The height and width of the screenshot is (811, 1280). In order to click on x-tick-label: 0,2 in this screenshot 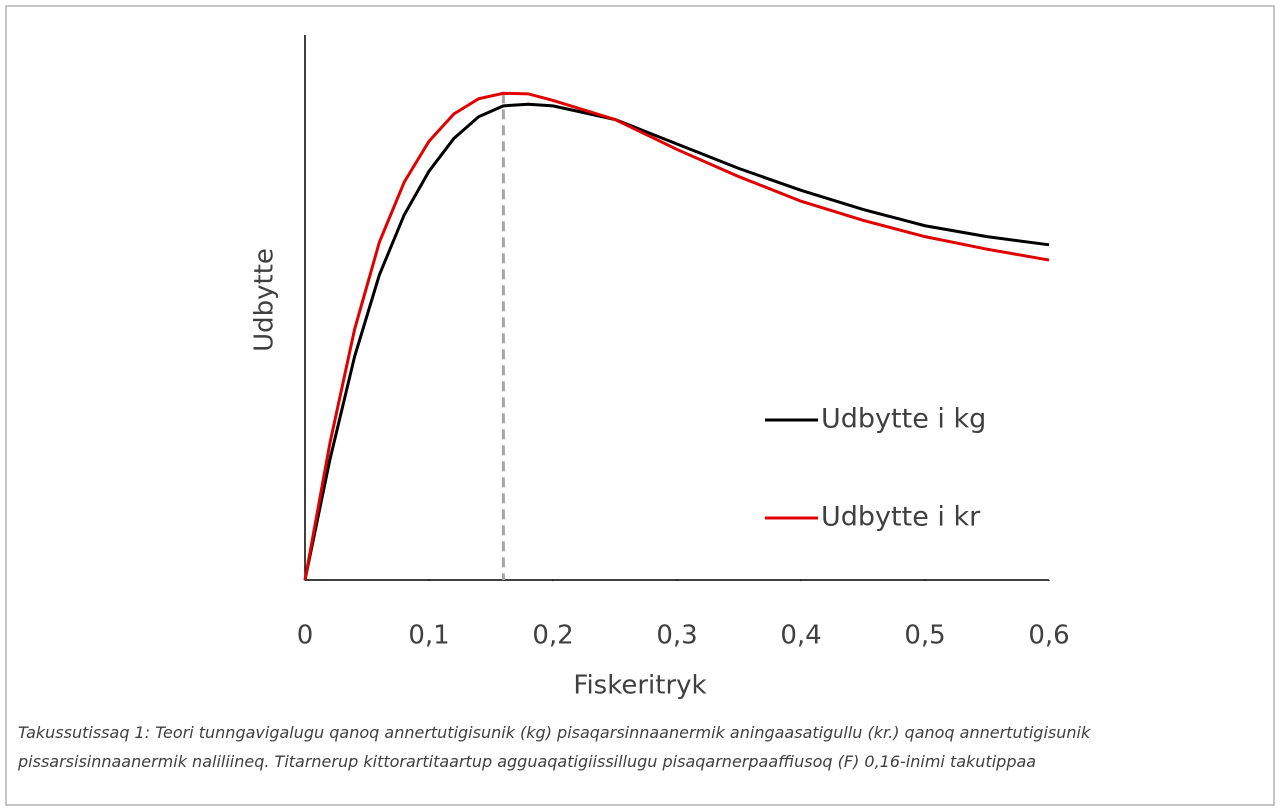, I will do `click(552, 636)`.